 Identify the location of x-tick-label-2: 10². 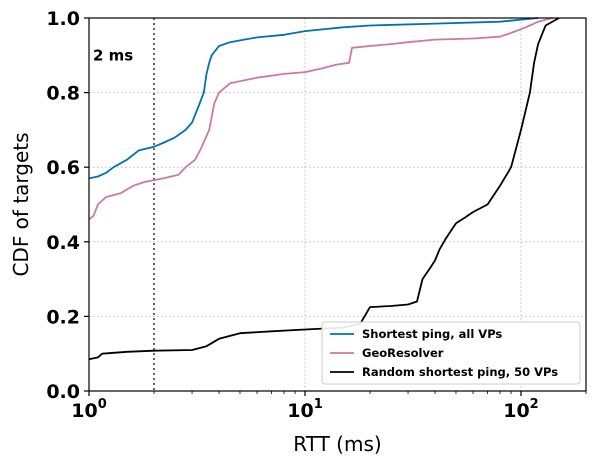
(521, 409).